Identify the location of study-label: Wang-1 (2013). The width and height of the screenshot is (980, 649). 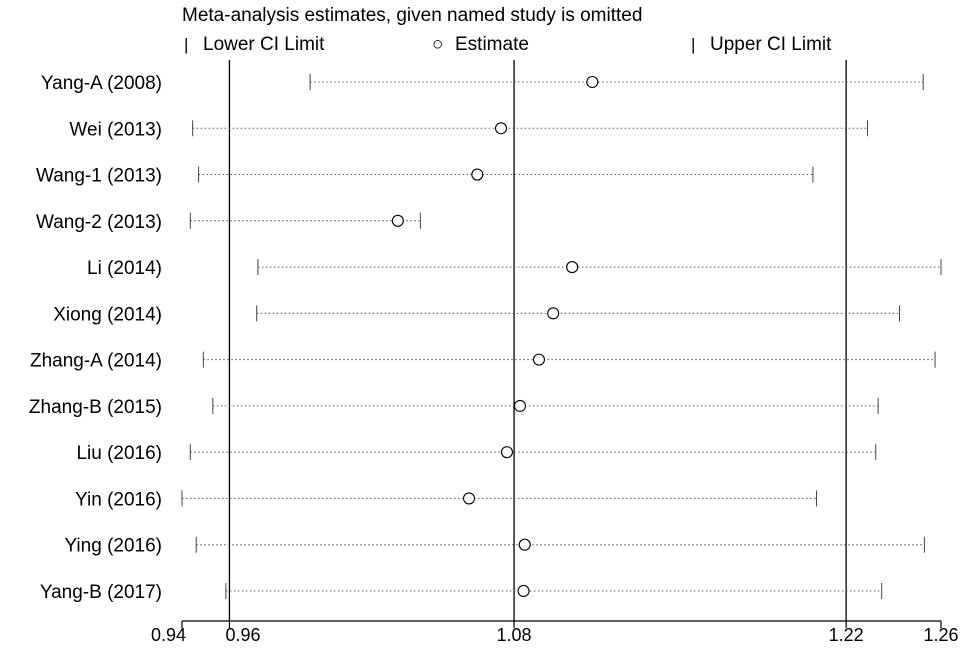
(99, 176).